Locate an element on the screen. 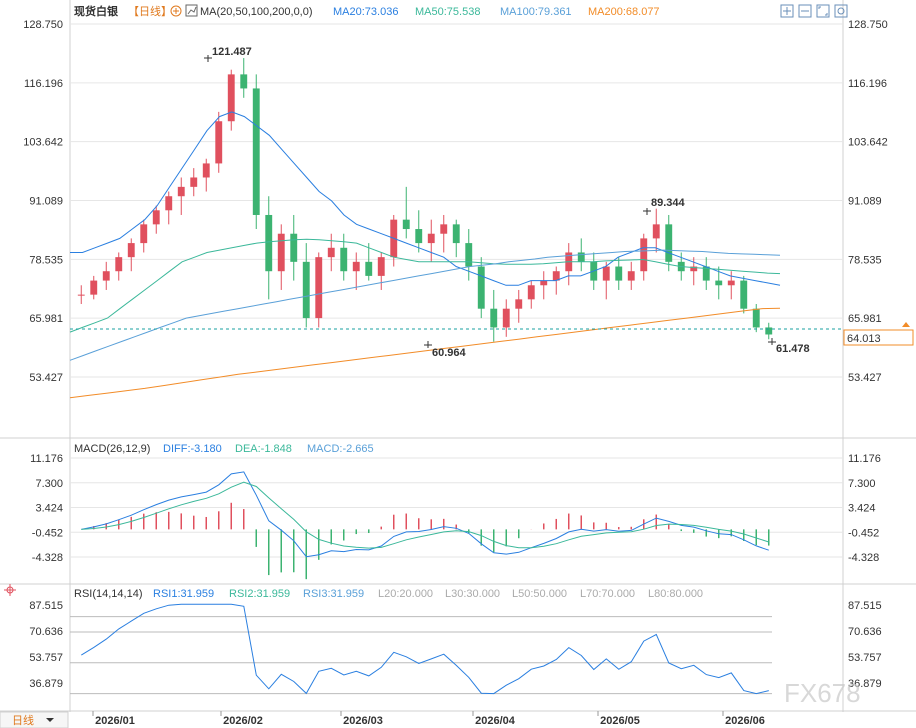 This screenshot has height=728, width=916. price-tick-left: 91.089 is located at coordinates (46, 201).